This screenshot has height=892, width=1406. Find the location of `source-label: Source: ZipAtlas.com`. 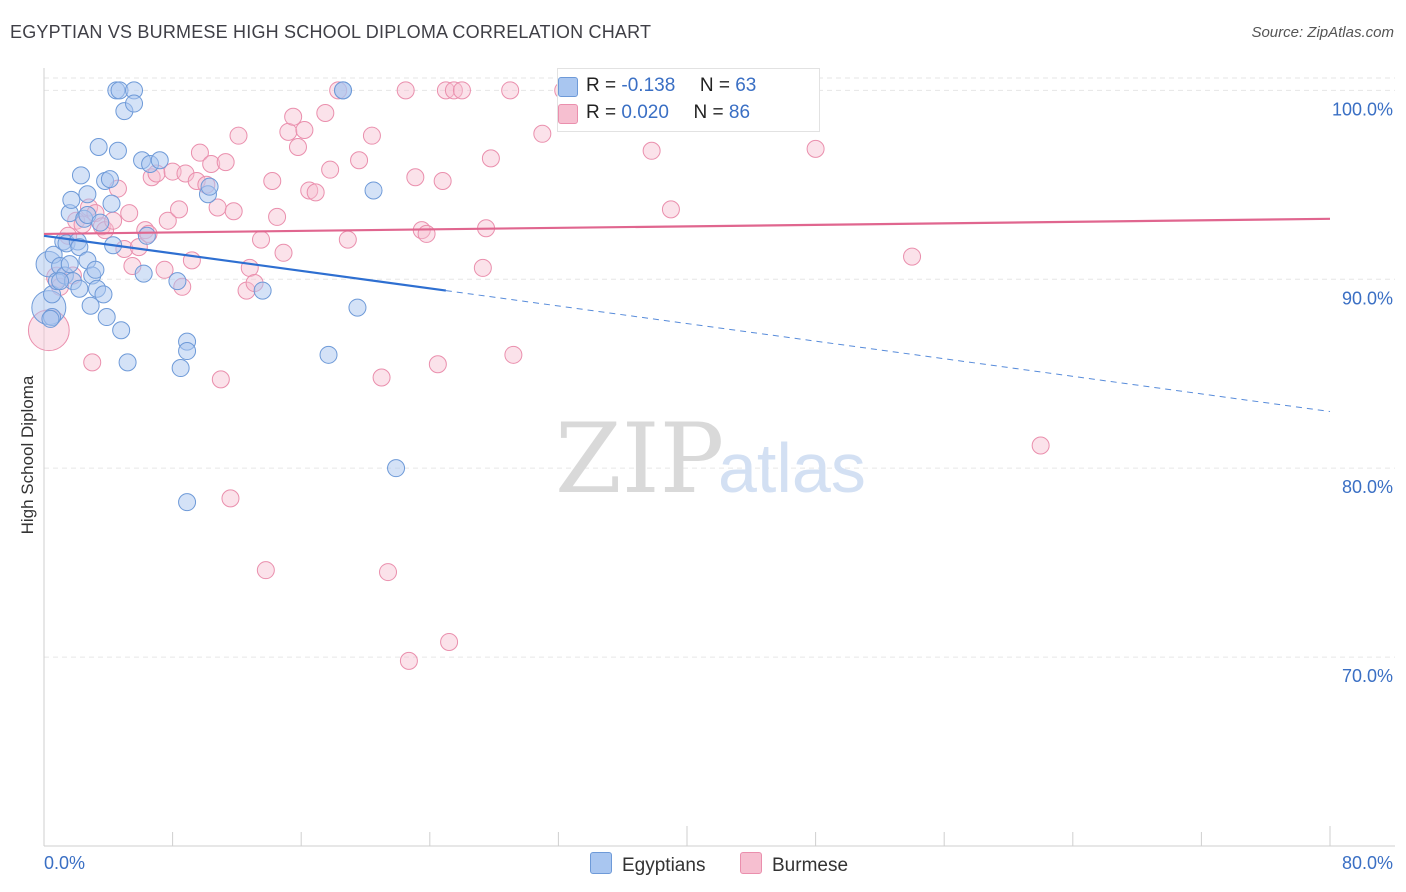

source-label: Source: ZipAtlas.com is located at coordinates (1322, 32).